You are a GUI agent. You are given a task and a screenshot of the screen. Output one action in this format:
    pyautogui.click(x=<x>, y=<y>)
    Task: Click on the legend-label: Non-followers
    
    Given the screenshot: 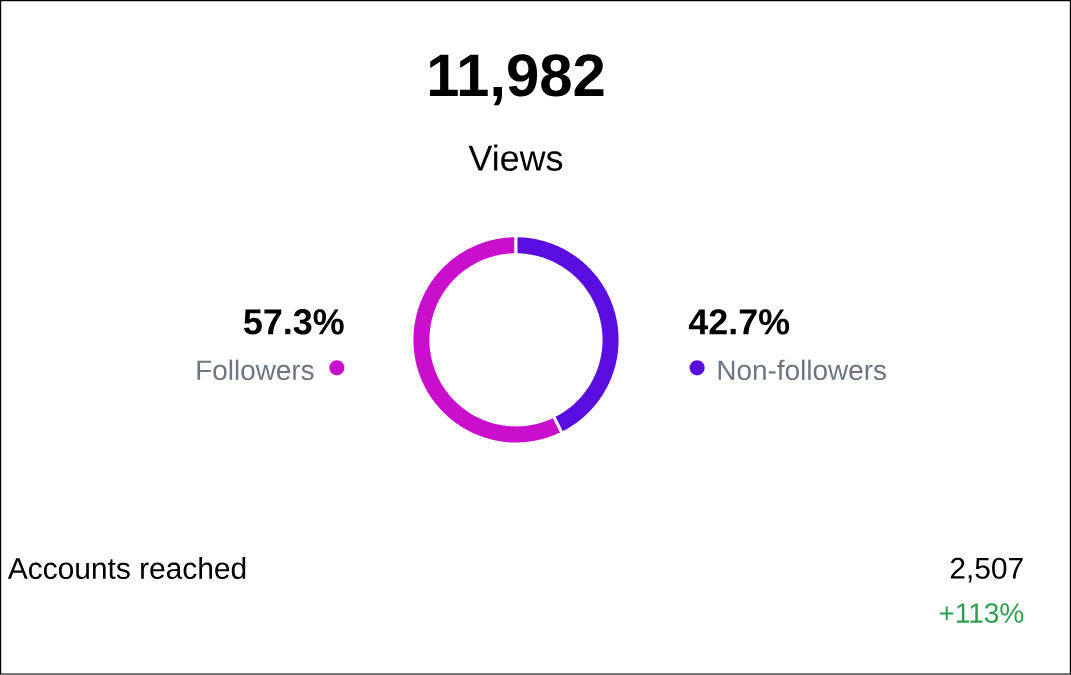 What is the action you would take?
    pyautogui.click(x=802, y=370)
    